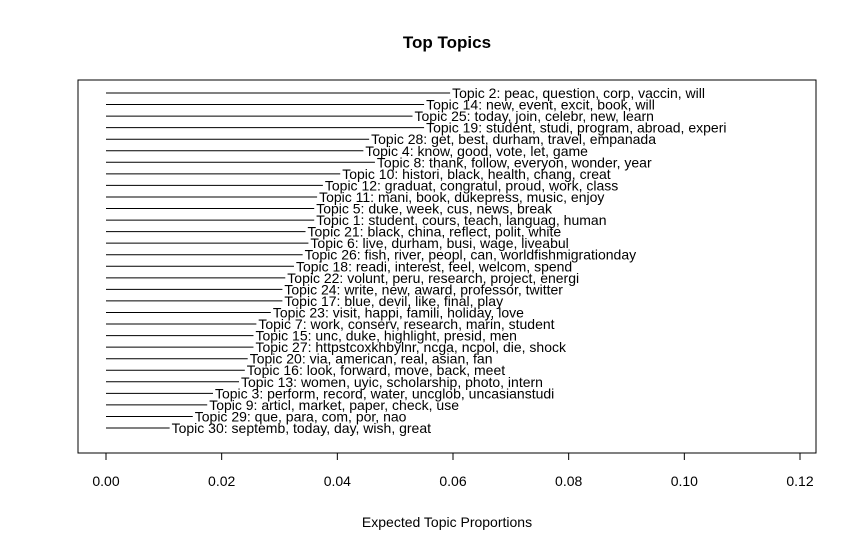  Describe the element at coordinates (393, 301) in the screenshot. I see `bar-label-topic-18: Topic 17: blue, devil, like, final, play` at that location.